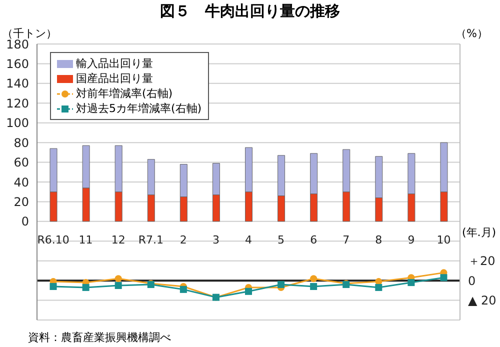 The image size is (500, 347). I want to click on x-tick-label: 4, so click(248, 239).